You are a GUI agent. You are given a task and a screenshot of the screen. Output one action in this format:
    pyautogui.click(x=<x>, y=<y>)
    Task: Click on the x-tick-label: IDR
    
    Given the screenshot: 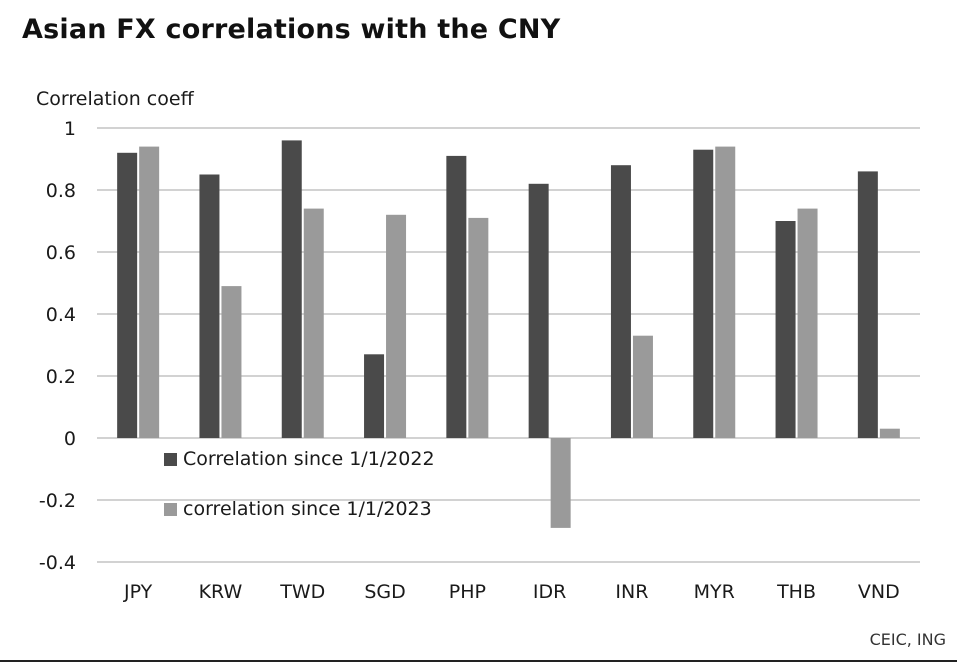 What is the action you would take?
    pyautogui.click(x=549, y=592)
    